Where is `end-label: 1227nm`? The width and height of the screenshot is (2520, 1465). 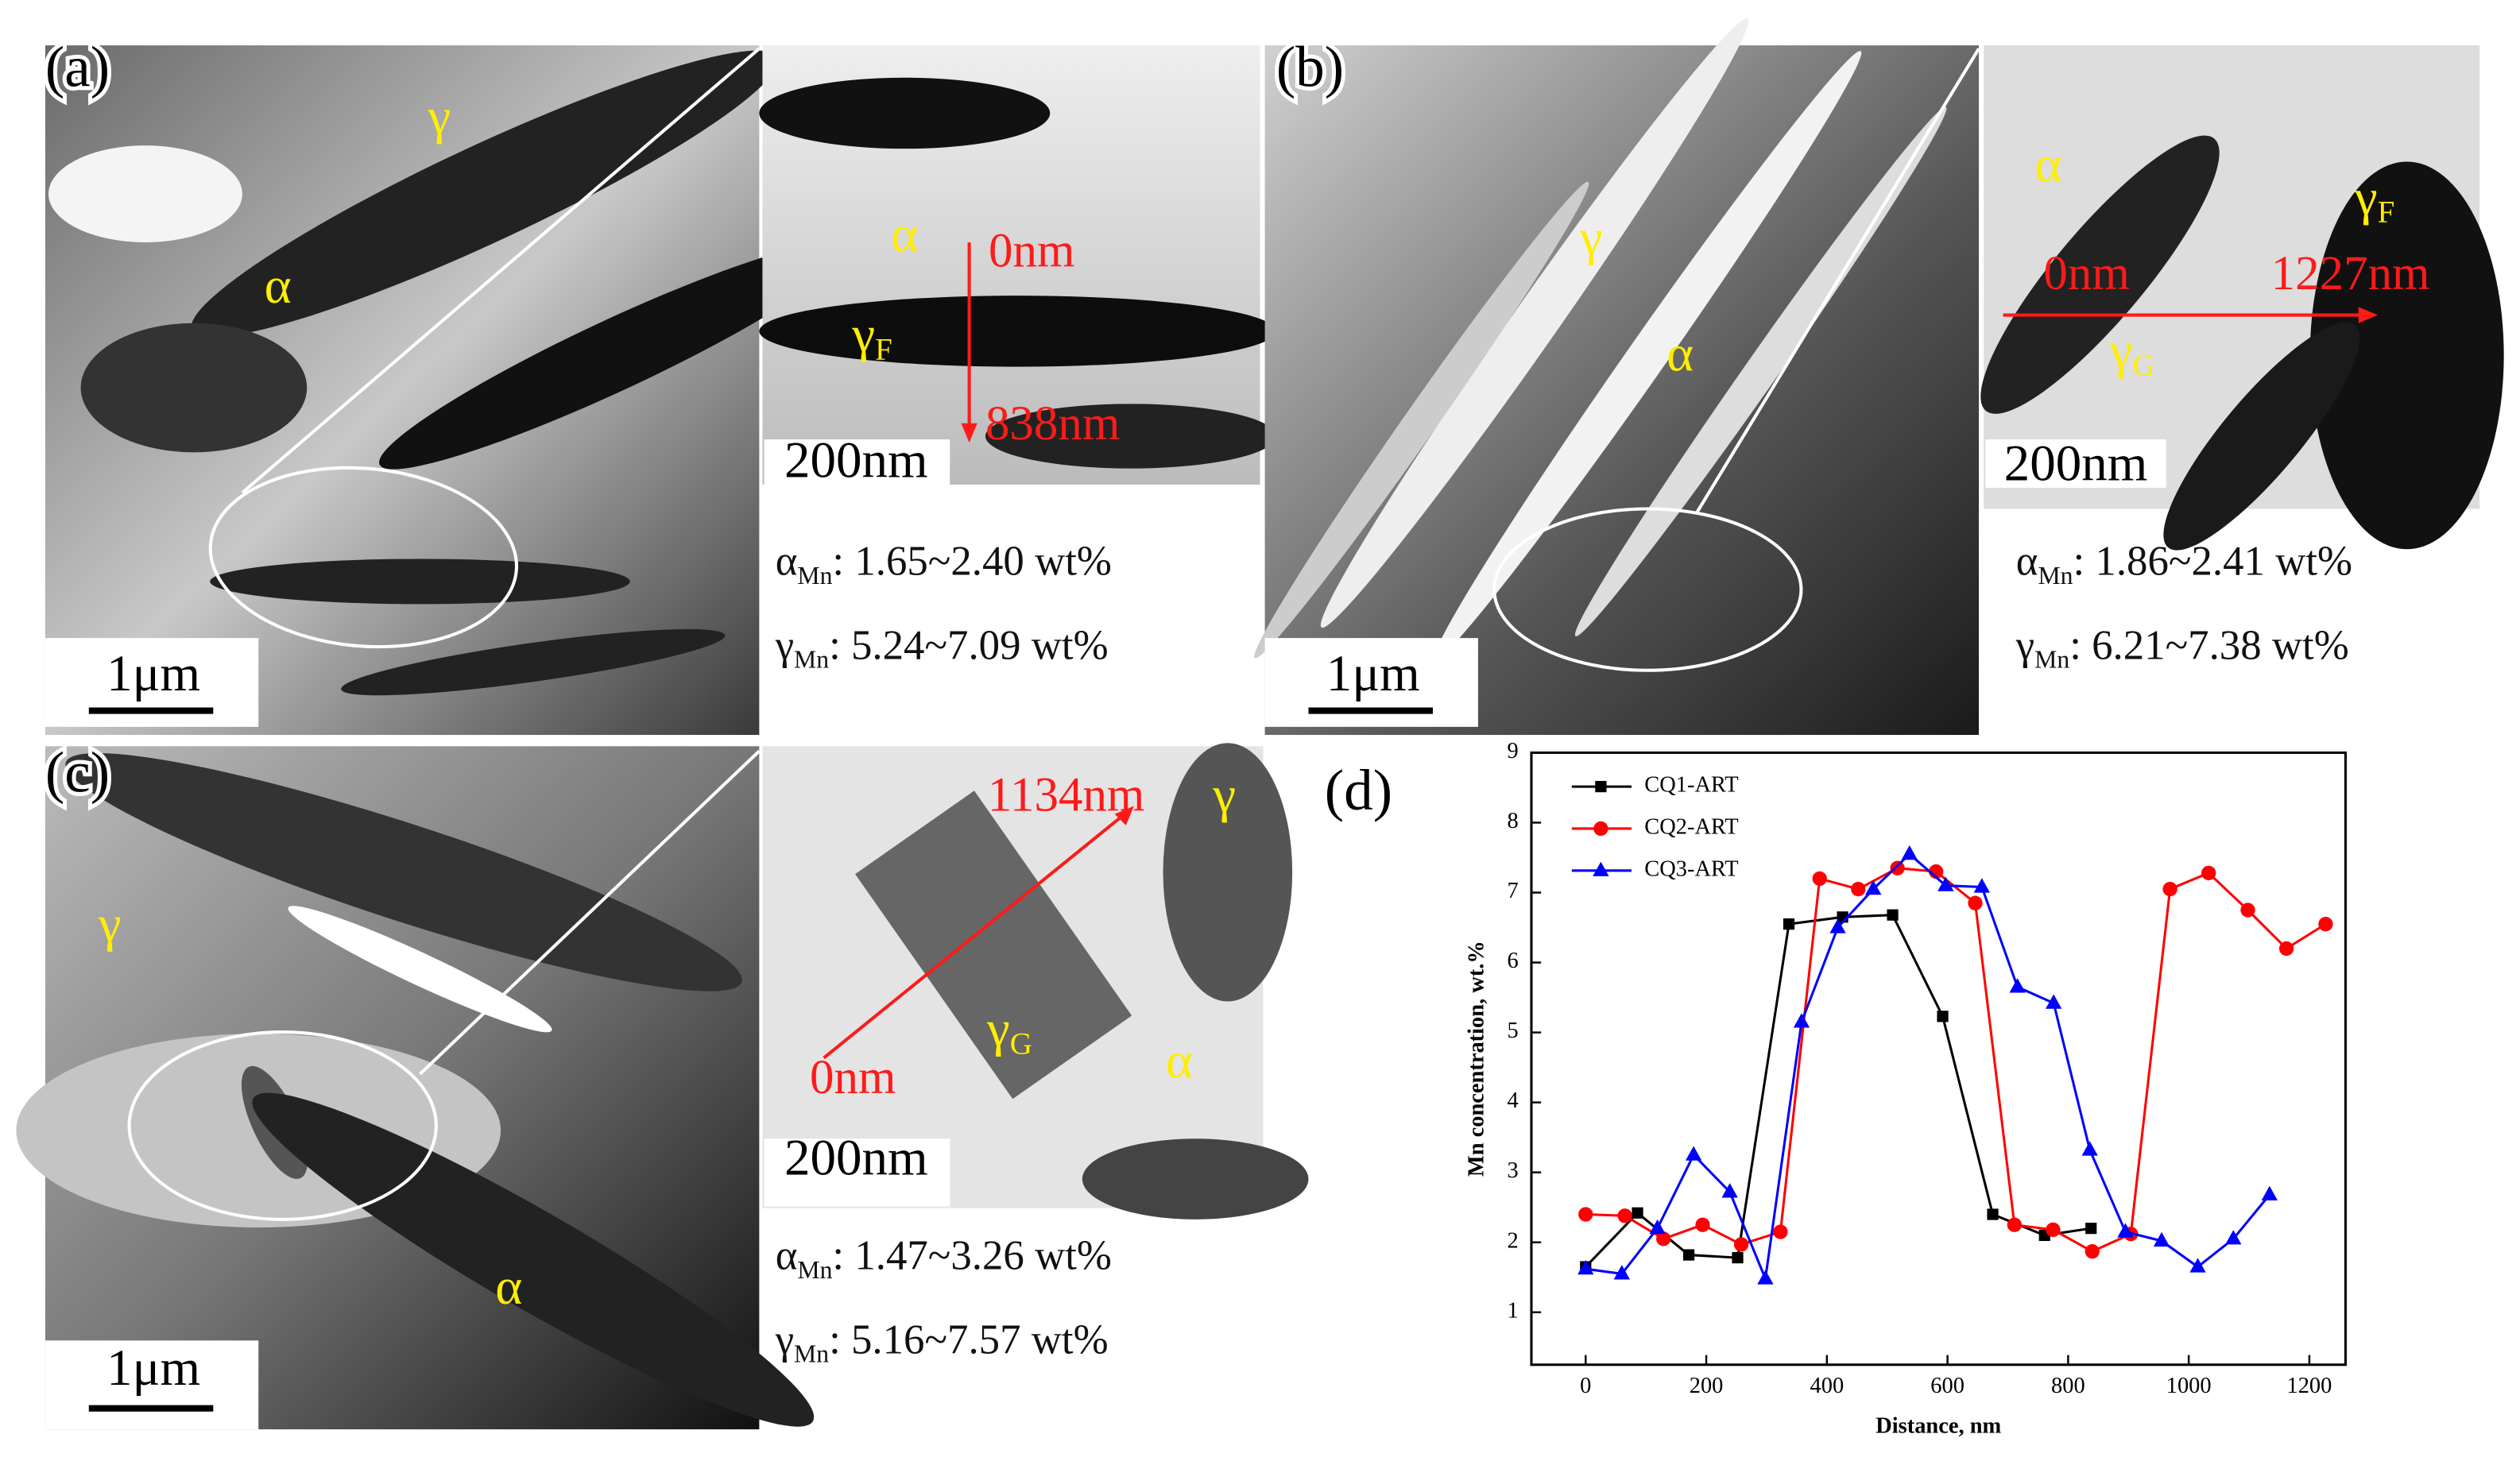
end-label: 1227nm is located at coordinates (2350, 273).